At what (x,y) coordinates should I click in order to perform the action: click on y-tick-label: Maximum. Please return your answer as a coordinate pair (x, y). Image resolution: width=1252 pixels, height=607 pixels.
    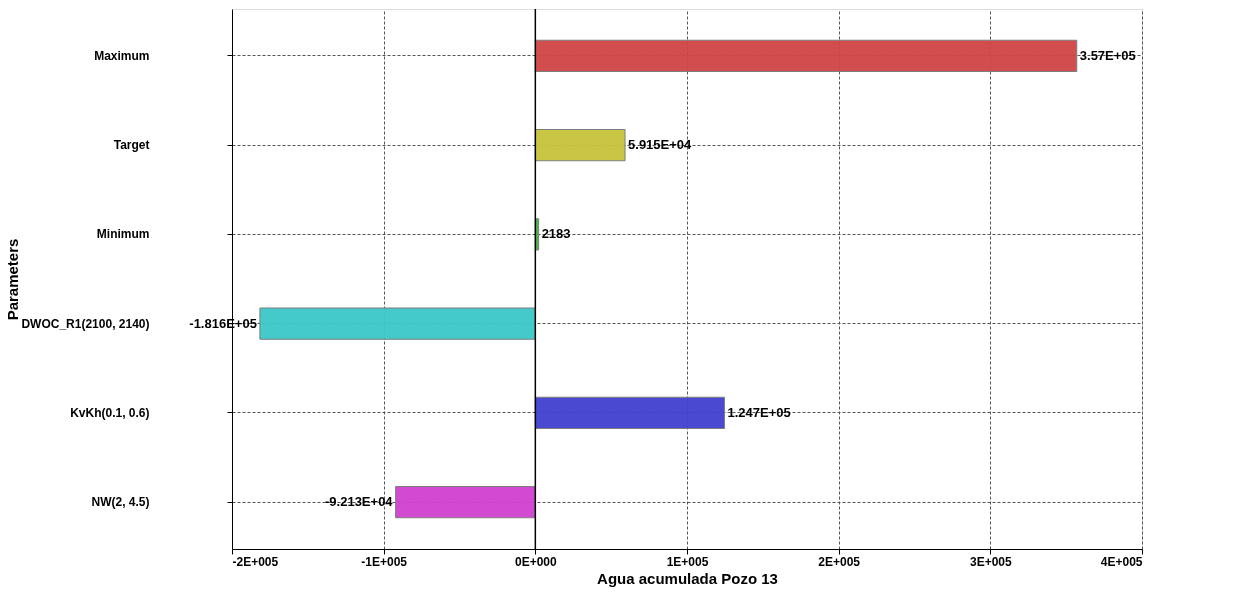
    Looking at the image, I should click on (122, 55).